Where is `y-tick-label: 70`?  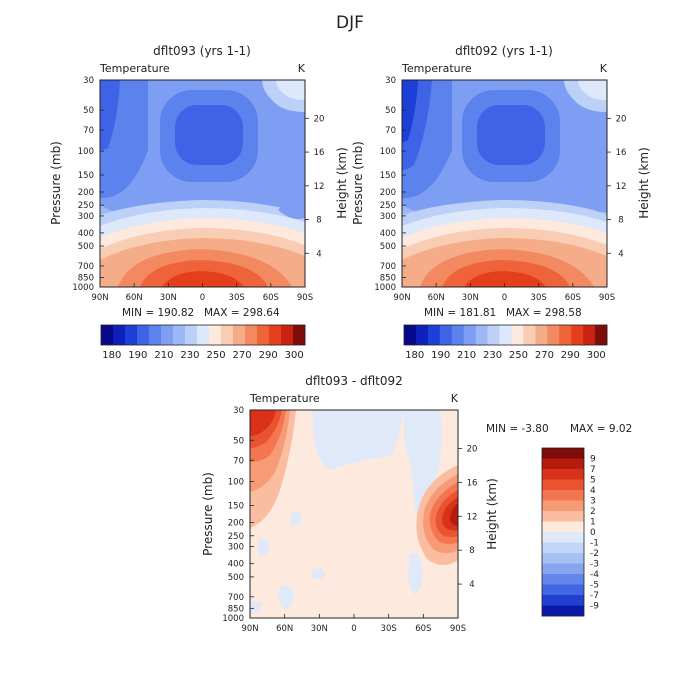 y-tick-label: 70 is located at coordinates (238, 461).